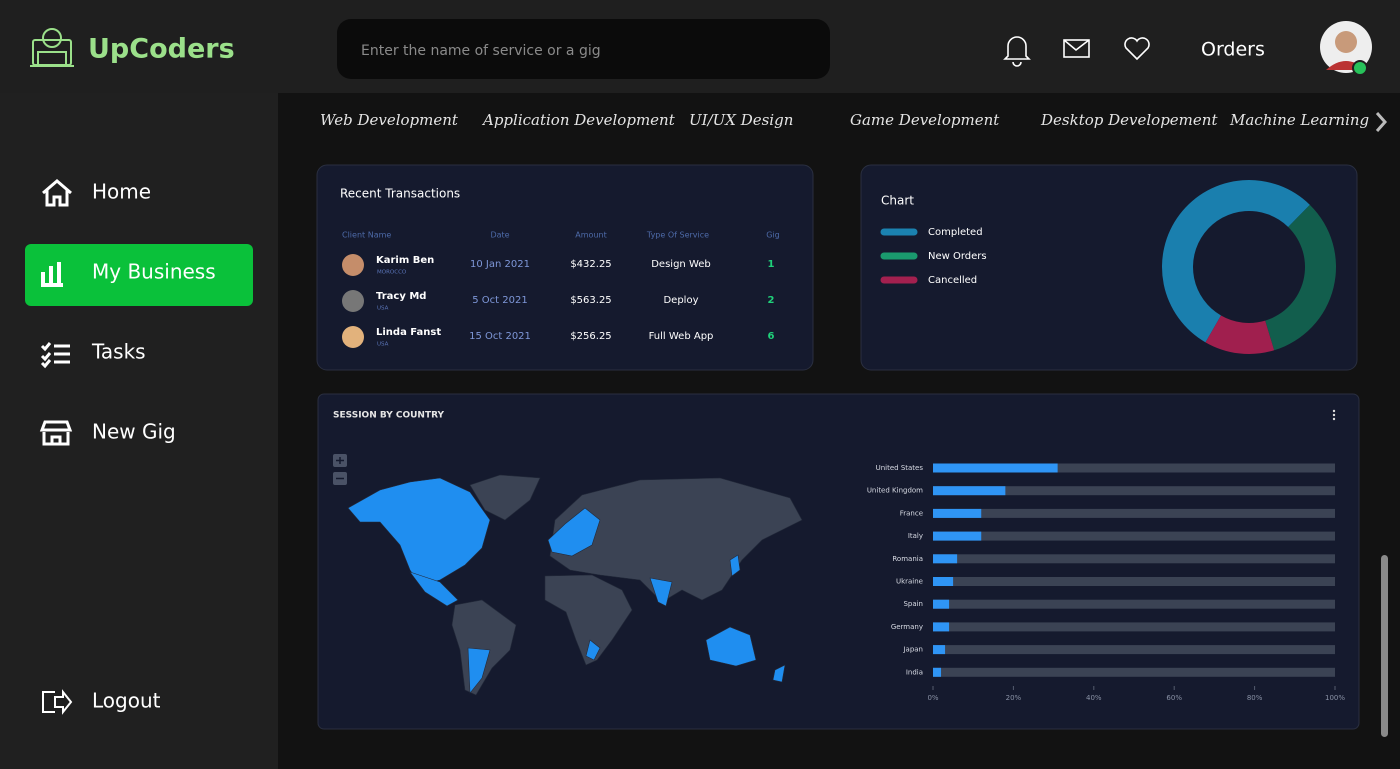  I want to click on client-country: USA, so click(383, 345).